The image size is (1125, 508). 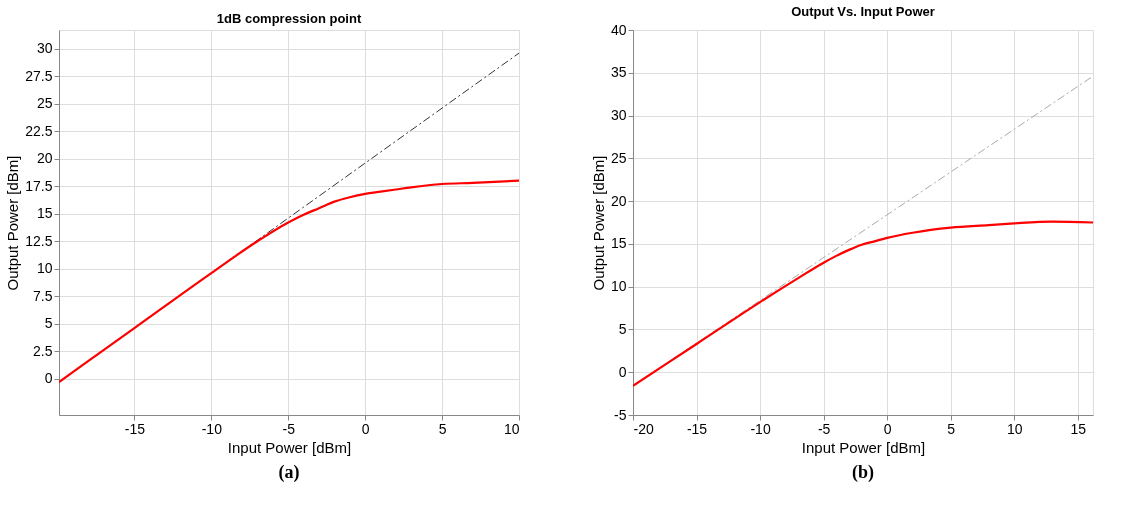 What do you see at coordinates (643, 428) in the screenshot?
I see `x-tick-label: -20` at bounding box center [643, 428].